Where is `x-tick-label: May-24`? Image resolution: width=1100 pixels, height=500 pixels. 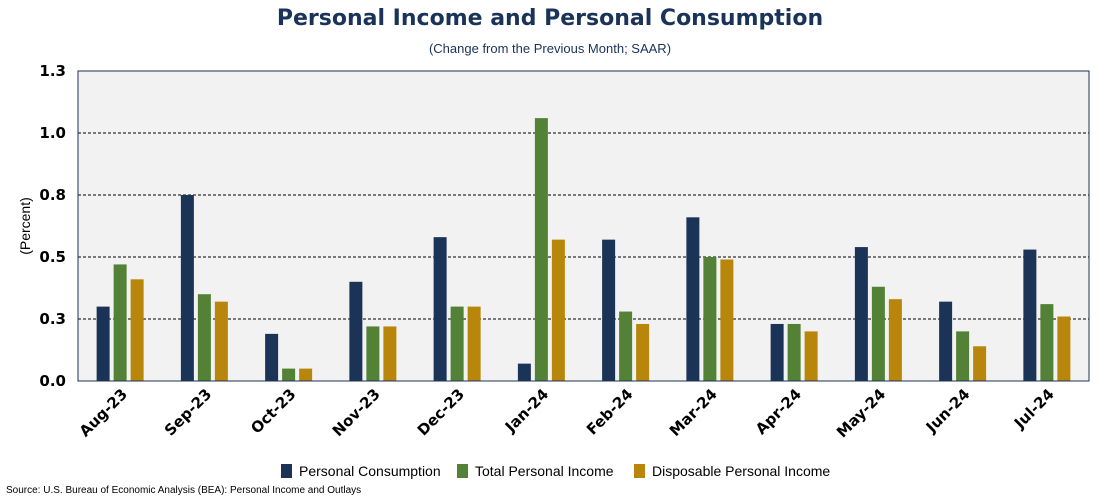
x-tick-label: May-24 is located at coordinates (861, 413).